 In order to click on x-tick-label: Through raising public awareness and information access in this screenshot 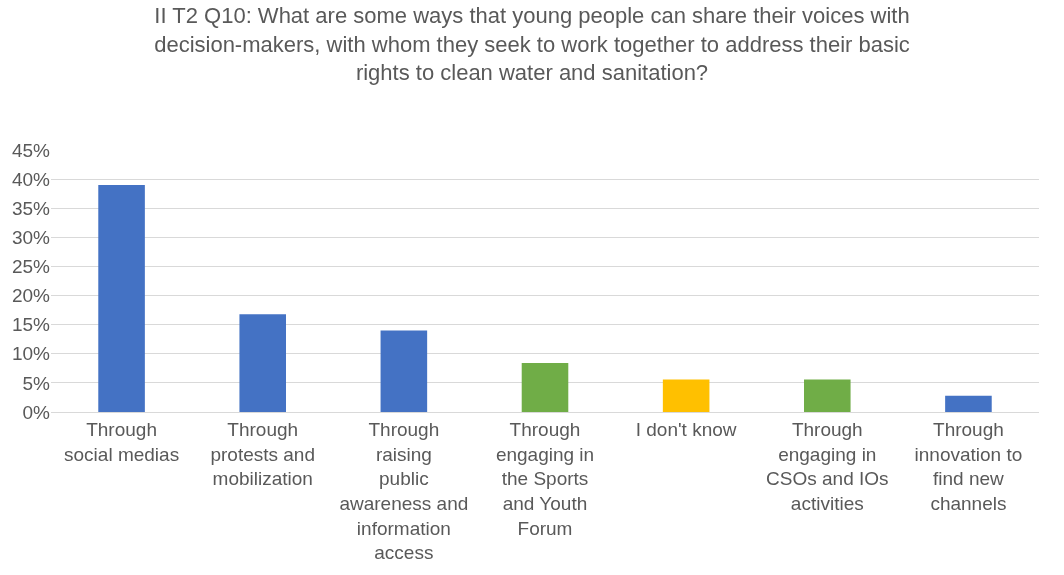, I will do `click(404, 491)`.